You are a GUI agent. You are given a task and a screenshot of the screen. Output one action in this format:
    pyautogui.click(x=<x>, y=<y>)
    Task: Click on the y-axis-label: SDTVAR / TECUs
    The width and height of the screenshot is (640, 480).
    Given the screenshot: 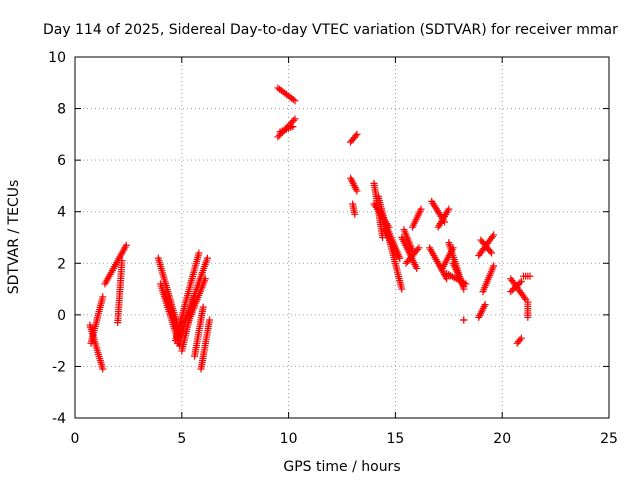 What is the action you would take?
    pyautogui.click(x=14, y=237)
    